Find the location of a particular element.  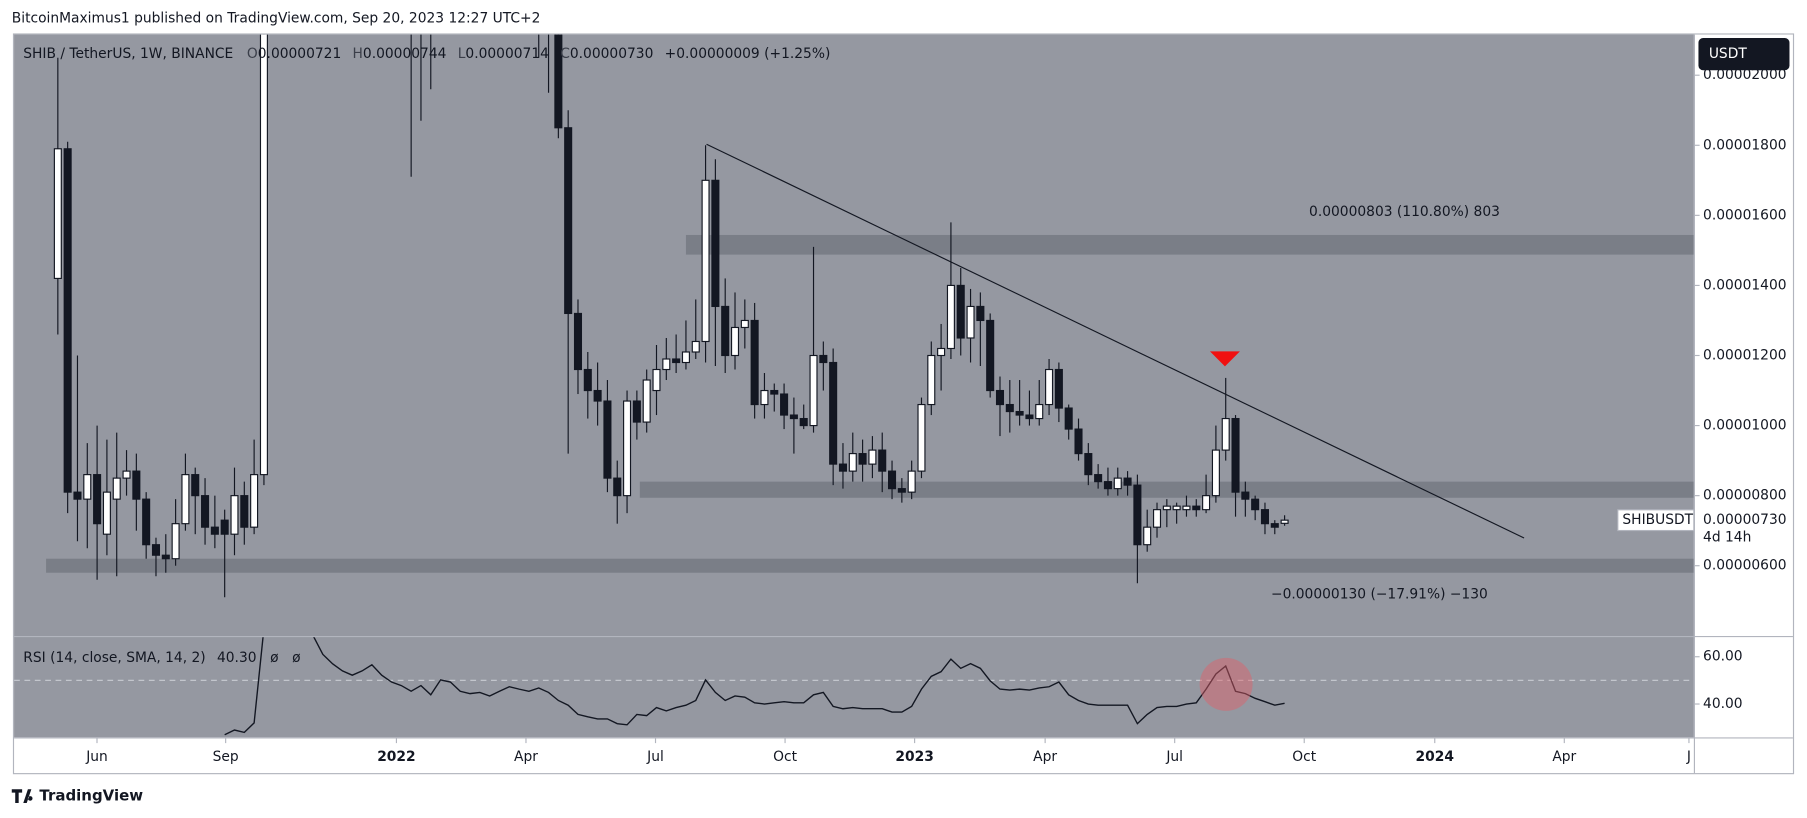

ohlc-value: 0.00000714 is located at coordinates (507, 54).